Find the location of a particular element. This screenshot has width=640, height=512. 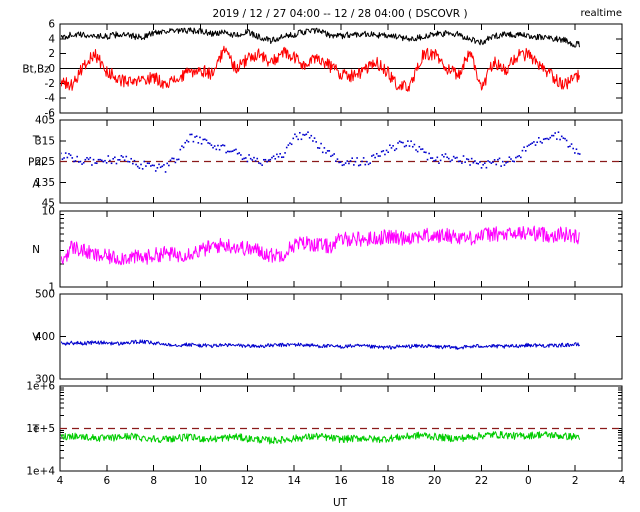

x-tick-label: 12 is located at coordinates (247, 481).